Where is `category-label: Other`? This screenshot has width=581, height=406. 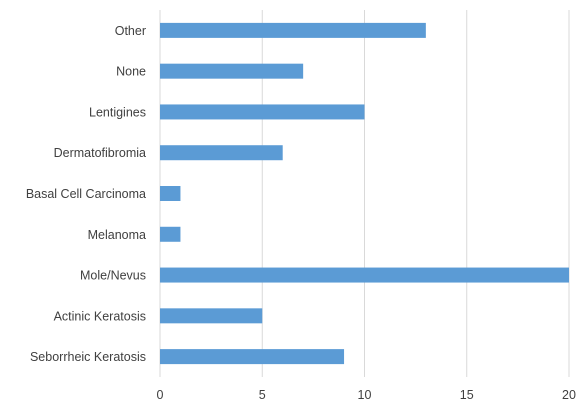 category-label: Other is located at coordinates (130, 31).